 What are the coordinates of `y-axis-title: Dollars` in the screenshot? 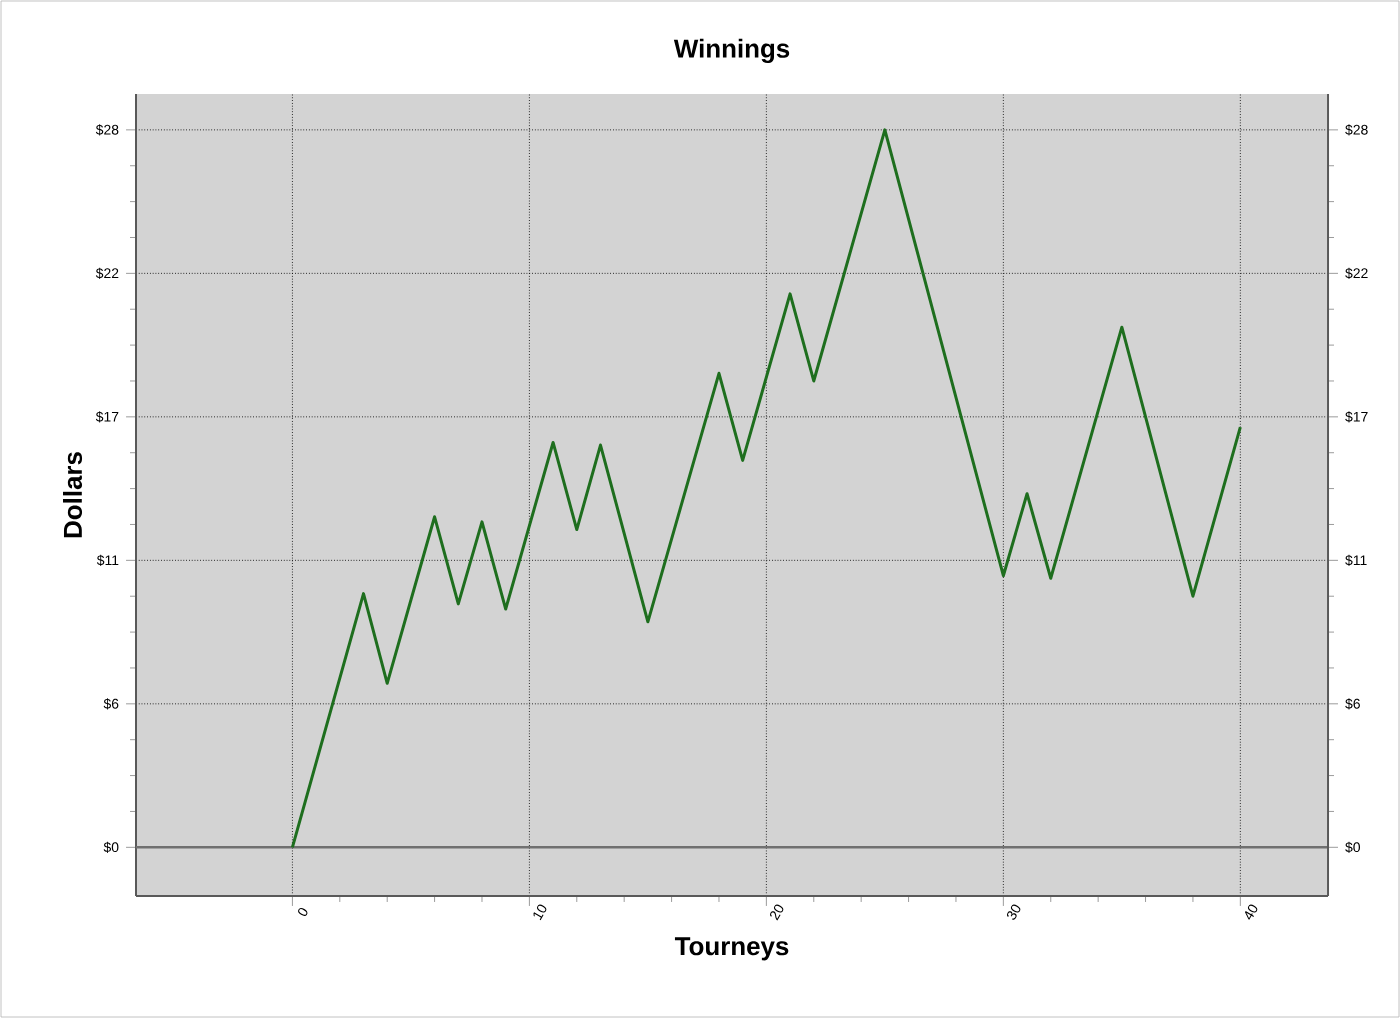 It's located at (73, 495).